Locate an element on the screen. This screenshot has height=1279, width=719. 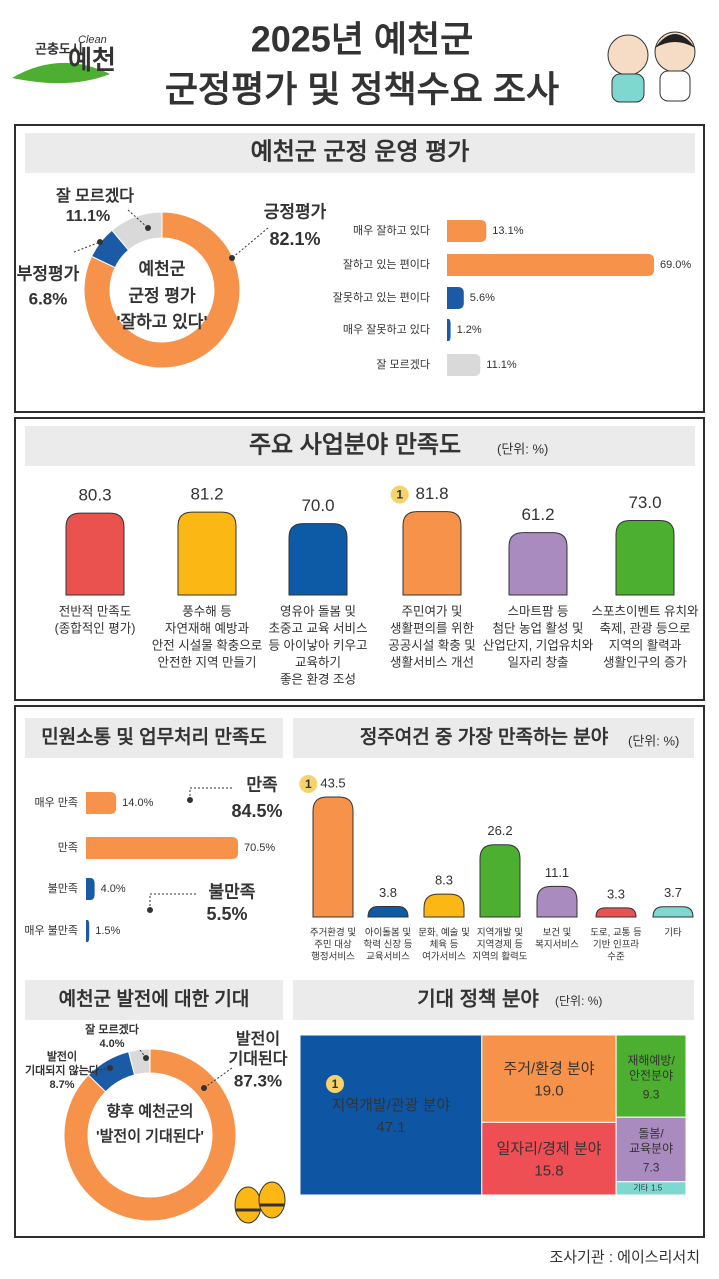
value-label: 11.1 is located at coordinates (557, 872).